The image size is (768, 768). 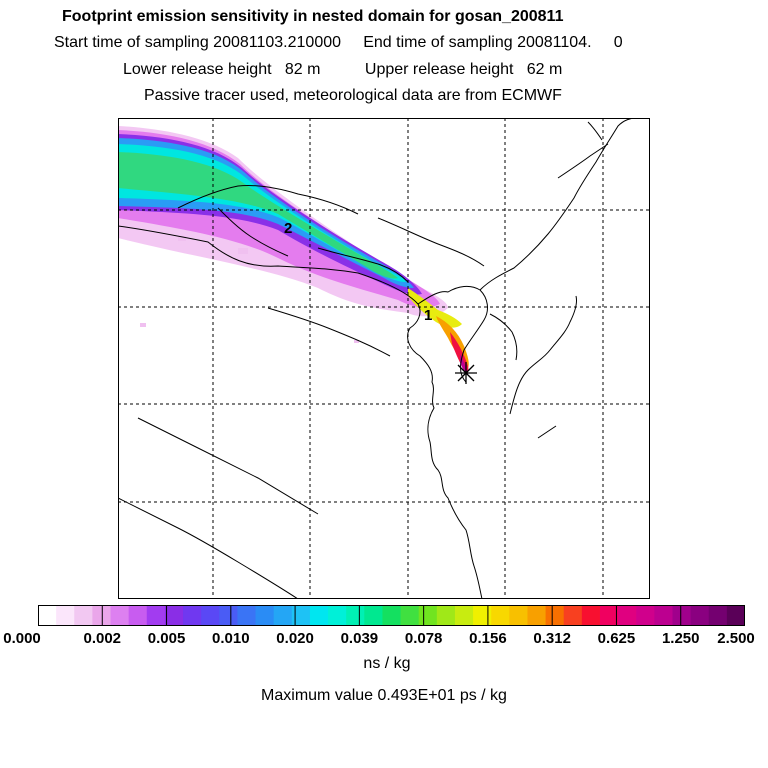 What do you see at coordinates (249, 289) in the screenshot?
I see `speckles` at bounding box center [249, 289].